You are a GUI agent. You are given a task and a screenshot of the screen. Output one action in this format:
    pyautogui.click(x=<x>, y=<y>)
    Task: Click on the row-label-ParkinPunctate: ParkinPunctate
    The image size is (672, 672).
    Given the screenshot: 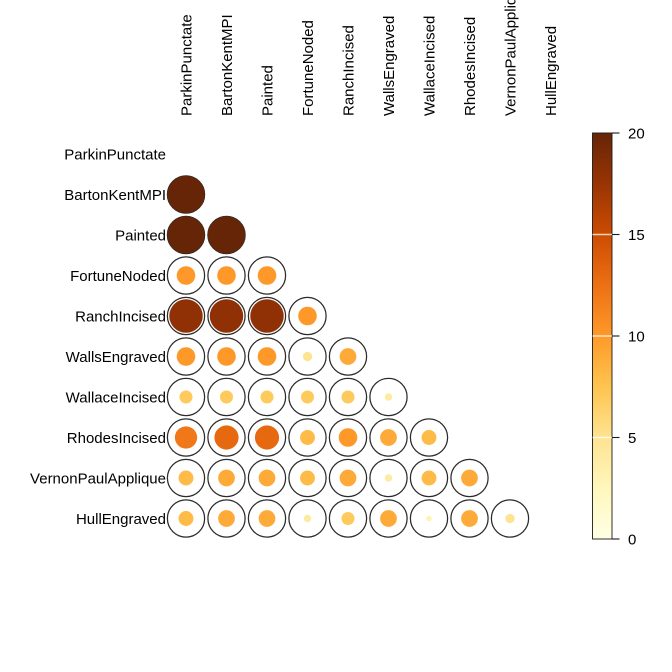 What is the action you would take?
    pyautogui.click(x=115, y=154)
    